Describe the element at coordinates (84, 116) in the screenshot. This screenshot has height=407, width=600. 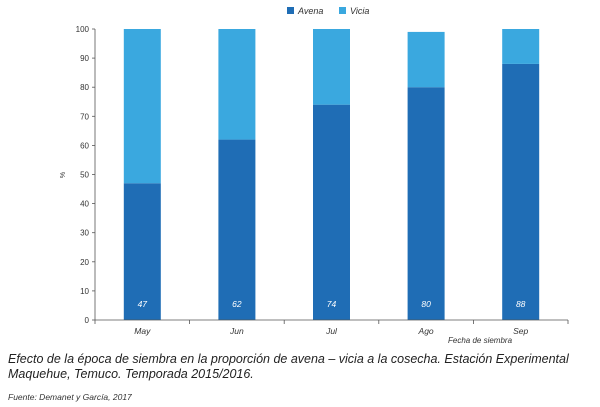
I see `y-tick-label: 70` at that location.